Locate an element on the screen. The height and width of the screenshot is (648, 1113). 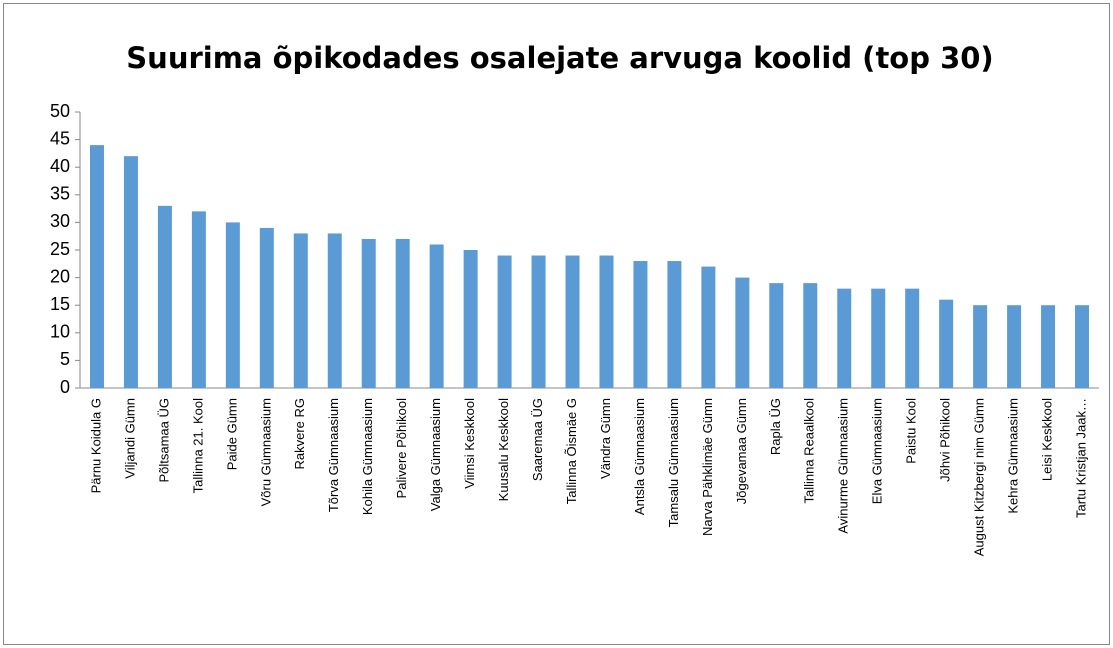
y-tick-label: 30 is located at coordinates (60, 221).